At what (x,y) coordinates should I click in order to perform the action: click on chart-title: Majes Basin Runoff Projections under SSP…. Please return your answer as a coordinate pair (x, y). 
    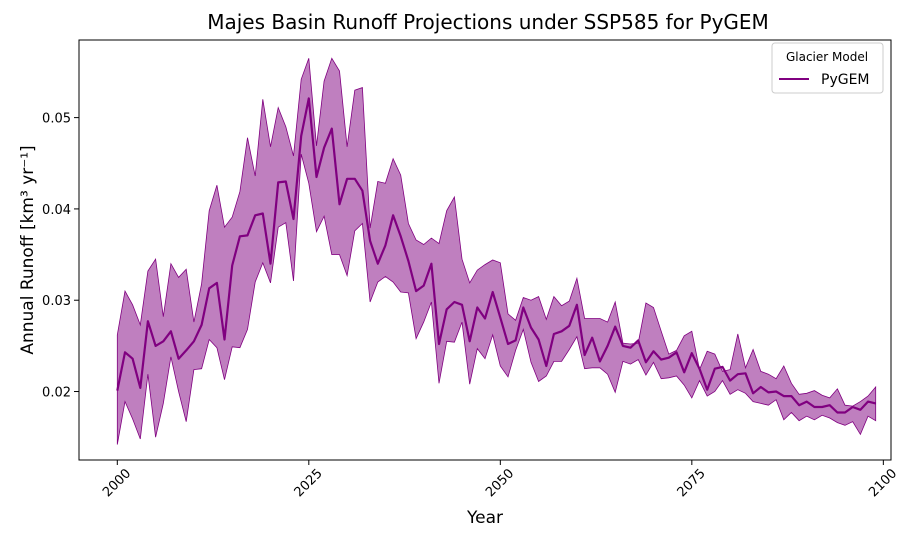
    Looking at the image, I should click on (488, 22).